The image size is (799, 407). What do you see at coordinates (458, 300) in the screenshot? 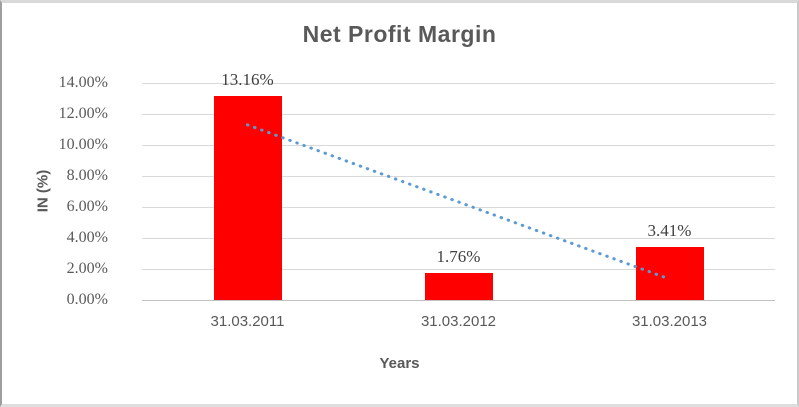
I see `x-axis-line` at bounding box center [458, 300].